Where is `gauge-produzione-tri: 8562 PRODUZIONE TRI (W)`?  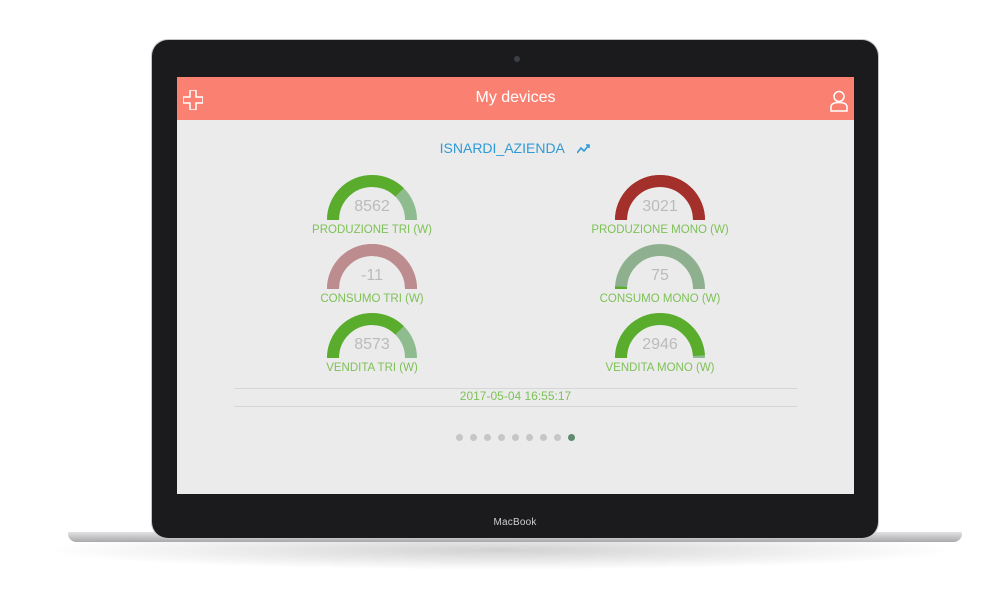 gauge-produzione-tri: 8562 PRODUZIONE TRI (W) is located at coordinates (372, 206).